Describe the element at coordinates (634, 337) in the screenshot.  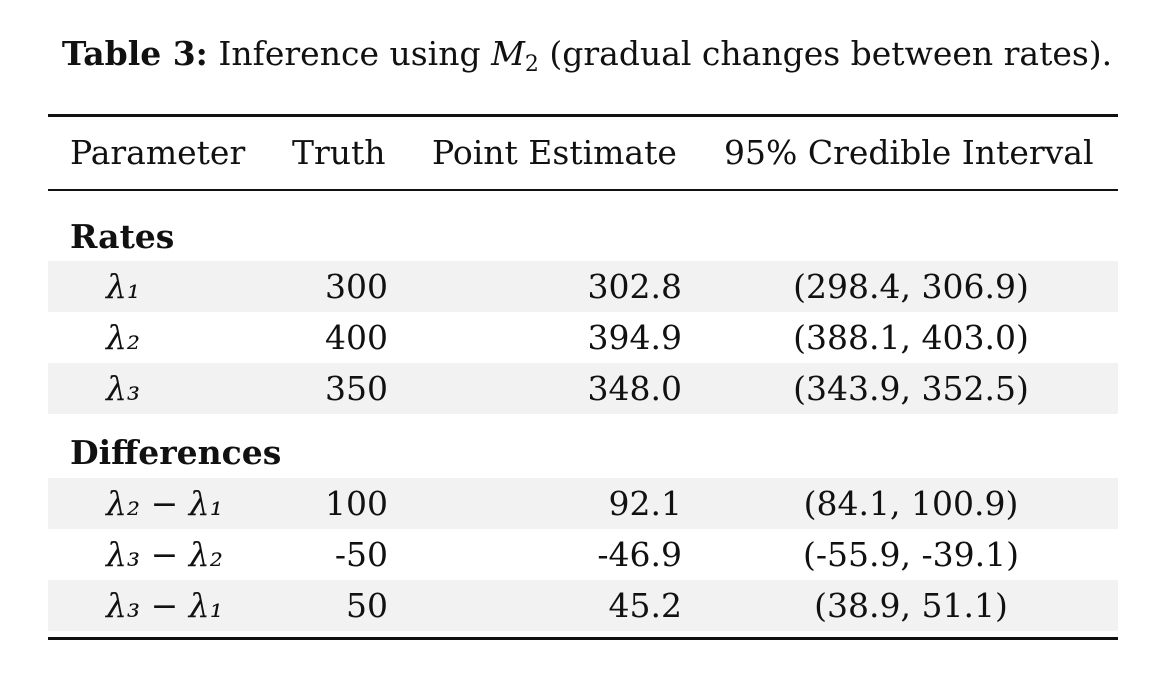
I see `cell-estimate: 394.9` at that location.